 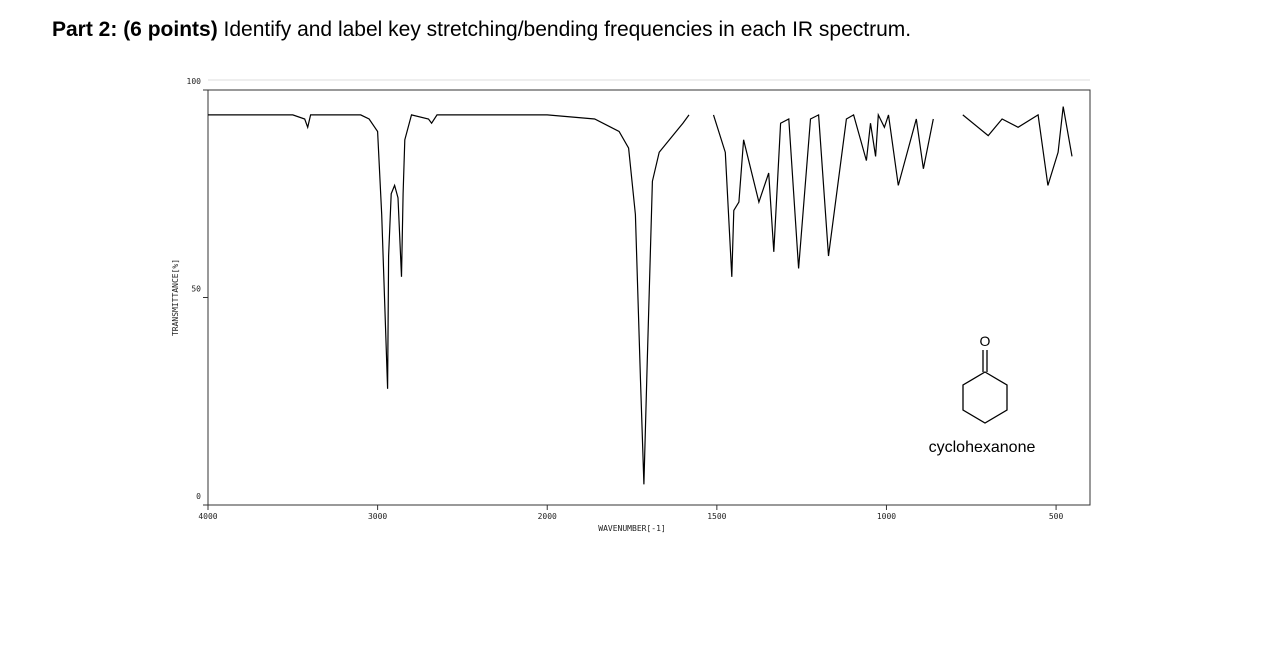 I want to click on y-tick-label: 0, so click(x=198, y=496).